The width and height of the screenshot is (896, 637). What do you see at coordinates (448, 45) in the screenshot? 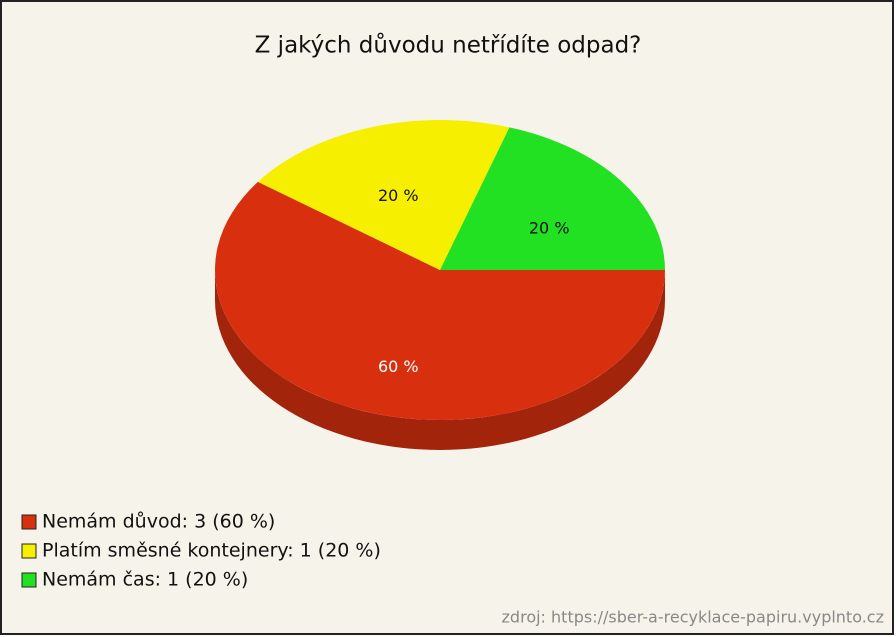
I see `chart-title: Z jakých důvodu netřídíte odpad?` at bounding box center [448, 45].